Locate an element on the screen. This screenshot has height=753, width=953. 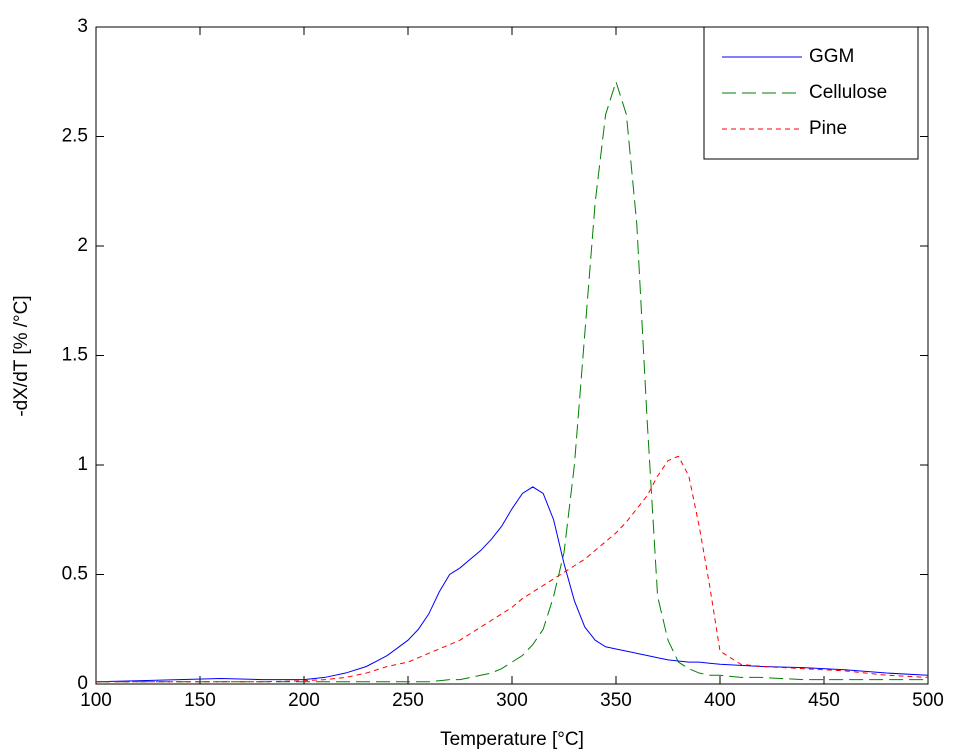
x-tick-label: 450 is located at coordinates (824, 700).